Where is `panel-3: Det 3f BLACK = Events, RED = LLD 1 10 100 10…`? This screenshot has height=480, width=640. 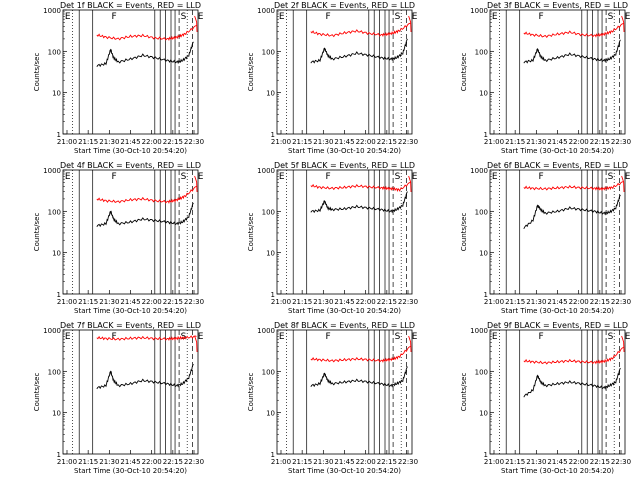 panel-3: Det 3f BLACK = Events, RED = LLD 1 10 100 10… is located at coordinates (545, 78).